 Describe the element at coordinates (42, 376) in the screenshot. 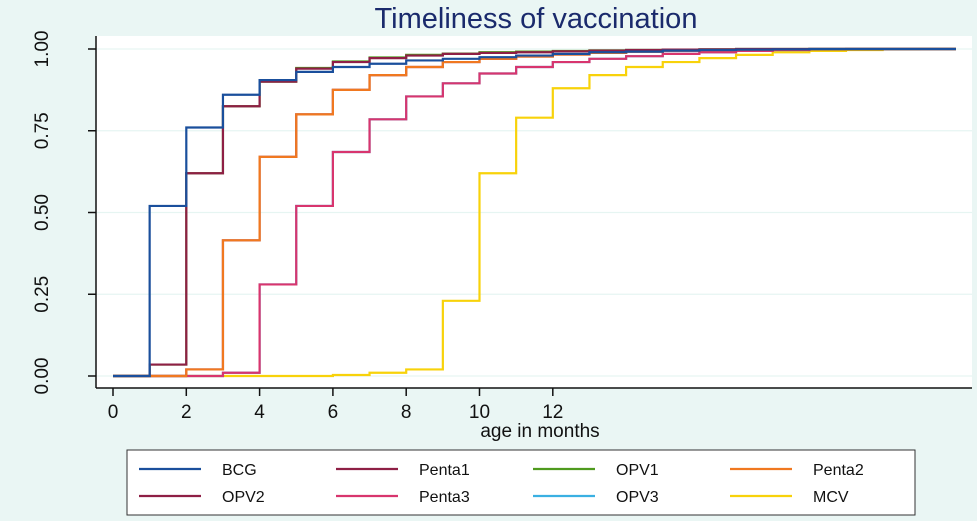

I see `y-tick-label: 0.00` at that location.